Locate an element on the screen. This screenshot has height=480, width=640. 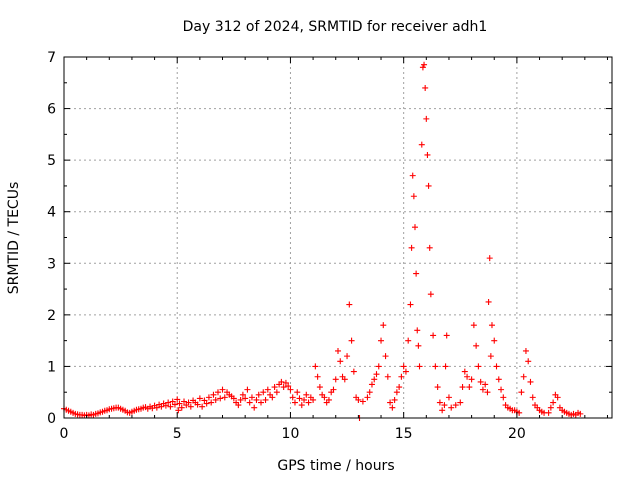
y-tick-label: 1 is located at coordinates (51, 367).